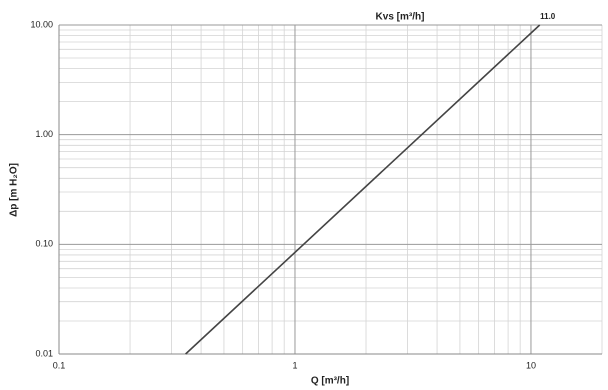 Image resolution: width=608 pixels, height=390 pixels. Describe the element at coordinates (44, 134) in the screenshot. I see `y-tick-label: 1.00` at that location.